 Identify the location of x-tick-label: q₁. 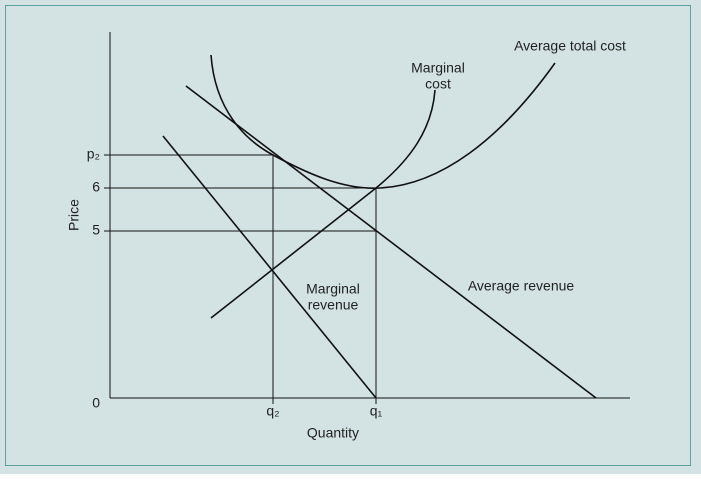
(376, 411).